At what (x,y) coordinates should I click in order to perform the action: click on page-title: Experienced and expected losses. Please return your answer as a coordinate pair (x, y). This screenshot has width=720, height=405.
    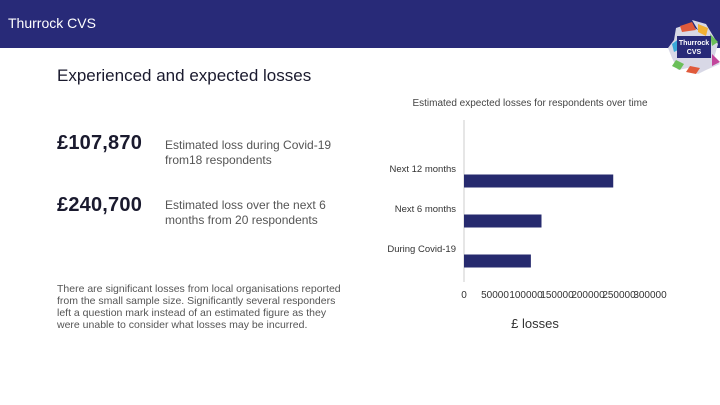
    Looking at the image, I should click on (184, 75).